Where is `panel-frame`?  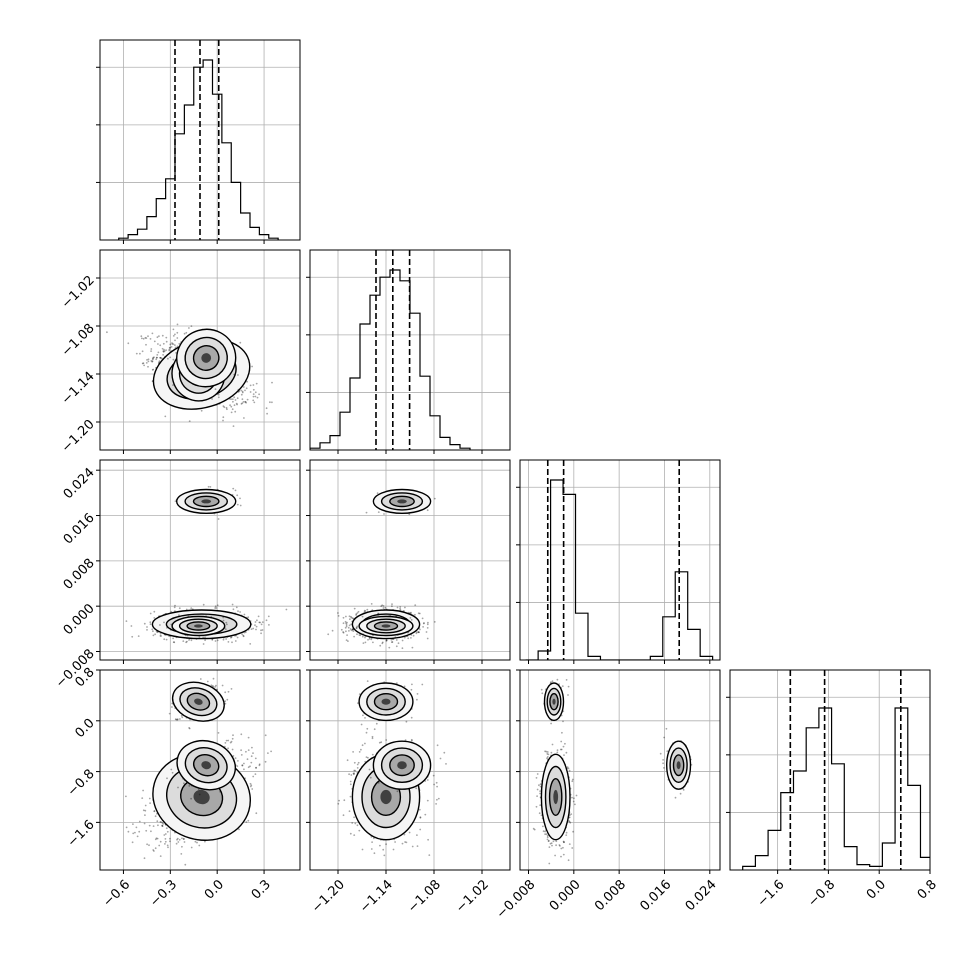
panel-frame is located at coordinates (410, 350).